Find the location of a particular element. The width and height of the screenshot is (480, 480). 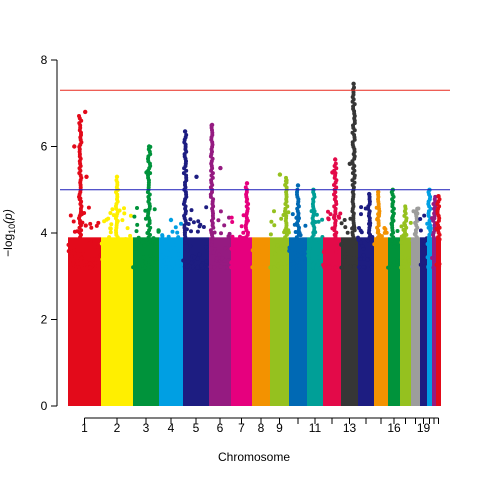

chromosome-14-dense-points is located at coordinates (366, 321).